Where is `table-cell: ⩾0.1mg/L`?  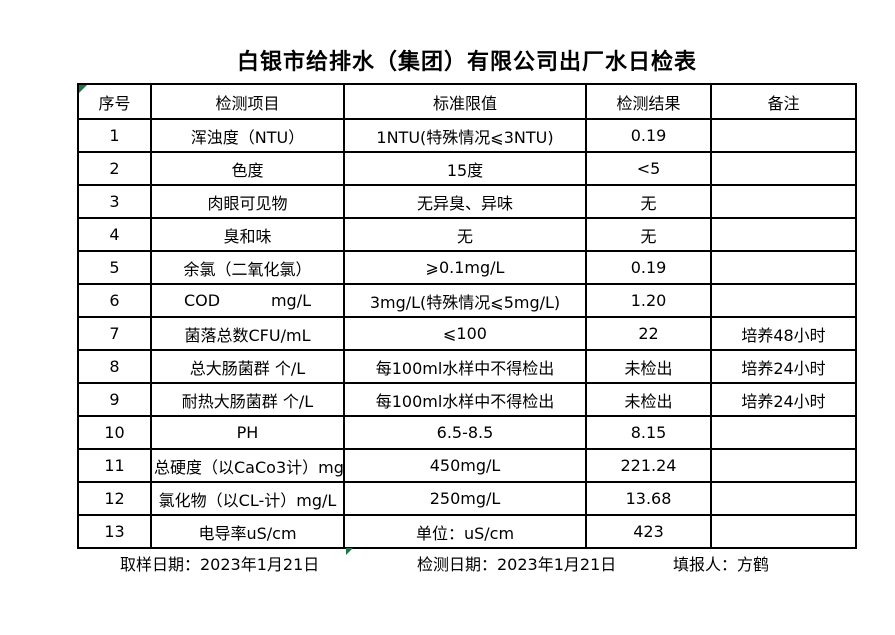
table-cell: ⩾0.1mg/L is located at coordinates (465, 267).